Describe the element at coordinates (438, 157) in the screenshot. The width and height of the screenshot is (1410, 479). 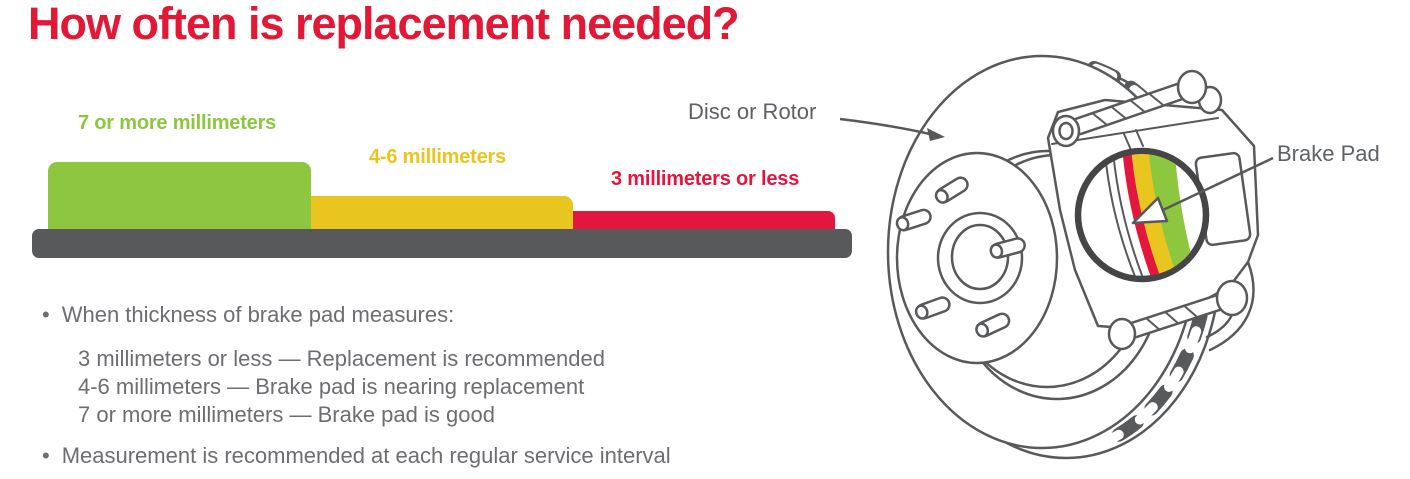
I see `label-4-6mm: 4-6 millimeters` at that location.